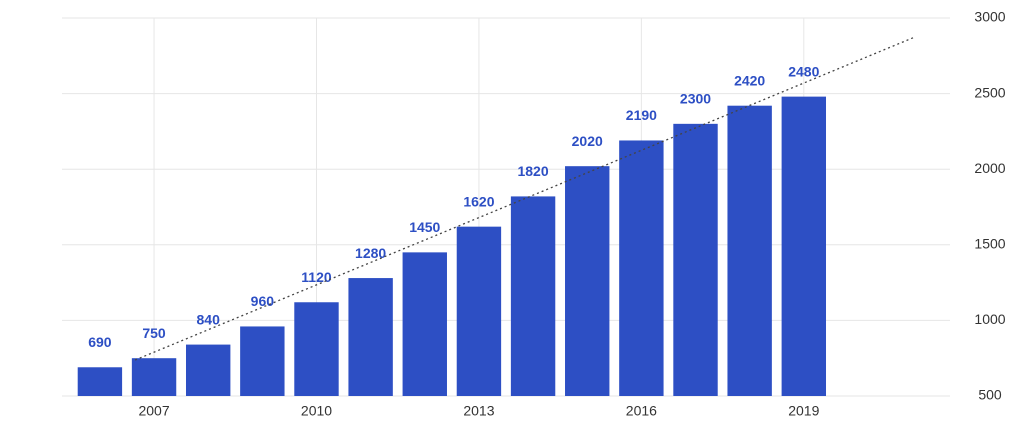 Image resolution: width=1024 pixels, height=431 pixels. What do you see at coordinates (153, 411) in the screenshot?
I see `x-tick-label: 2007` at bounding box center [153, 411].